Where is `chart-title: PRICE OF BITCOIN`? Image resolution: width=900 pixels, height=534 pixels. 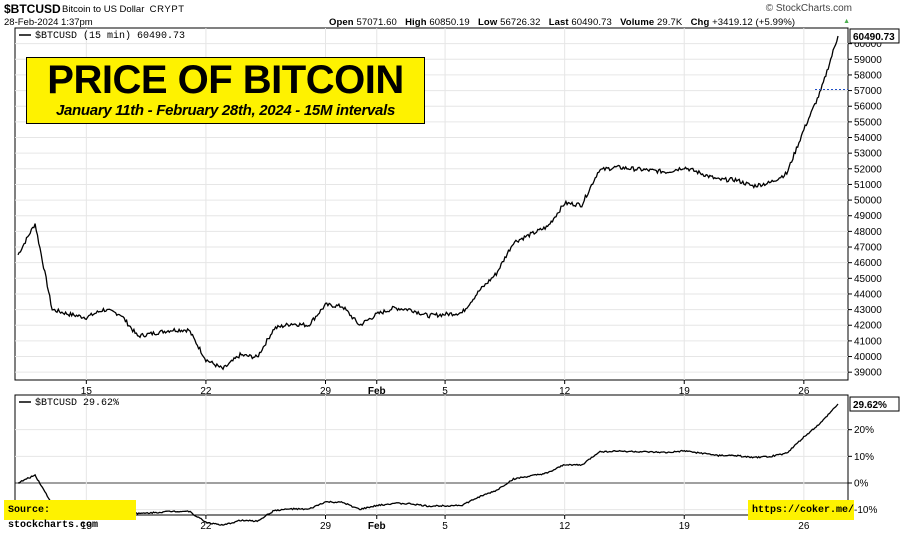 chart-title: PRICE OF BITCOIN is located at coordinates (225, 80).